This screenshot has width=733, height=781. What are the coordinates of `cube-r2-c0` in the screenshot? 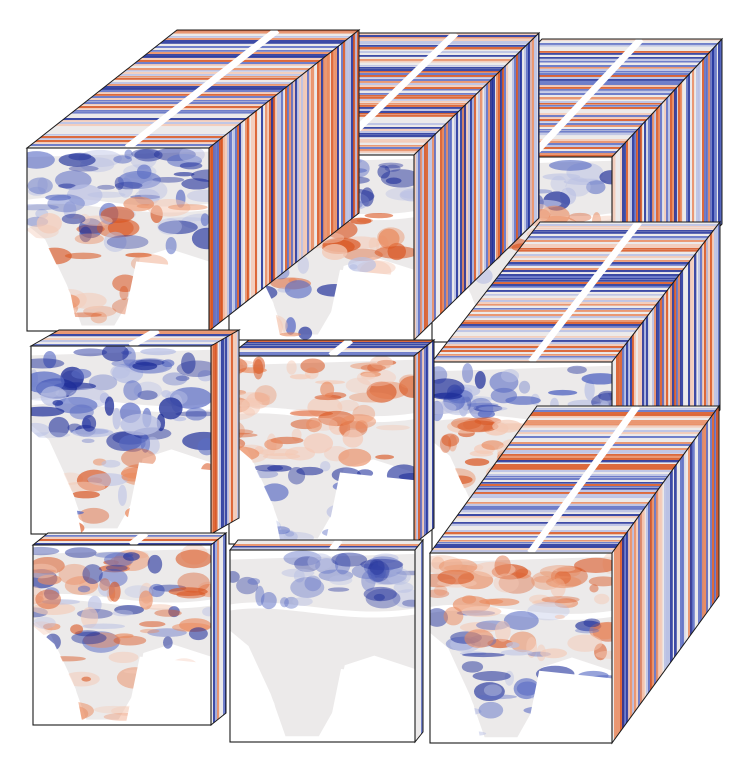 It's located at (129, 629).